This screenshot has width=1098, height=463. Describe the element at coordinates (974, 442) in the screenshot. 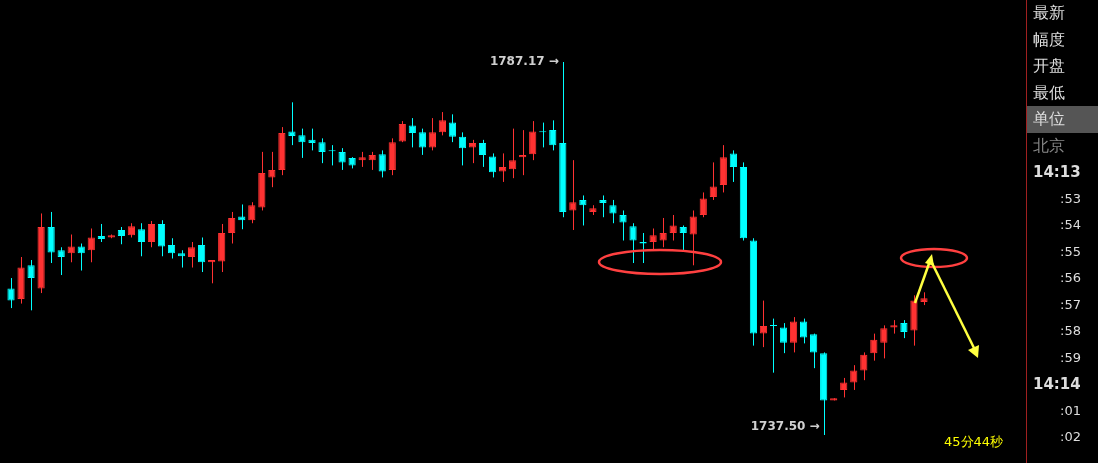

I see `text: 45分44秒` at that location.